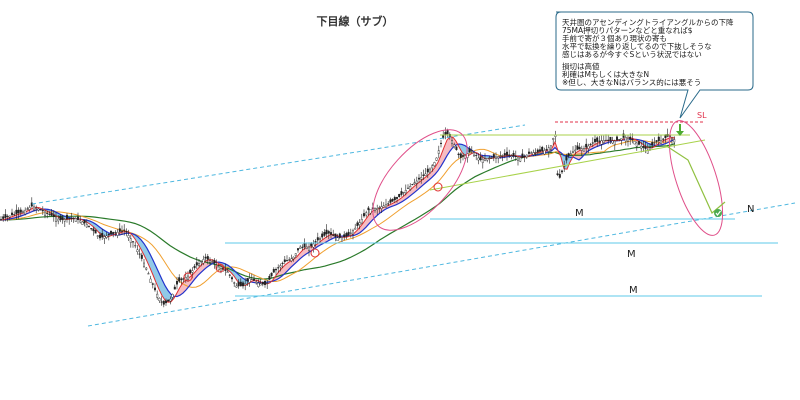 The height and width of the screenshot is (400, 800). What do you see at coordinates (581, 66) in the screenshot?
I see `note-line-7: 損切は高値` at bounding box center [581, 66].